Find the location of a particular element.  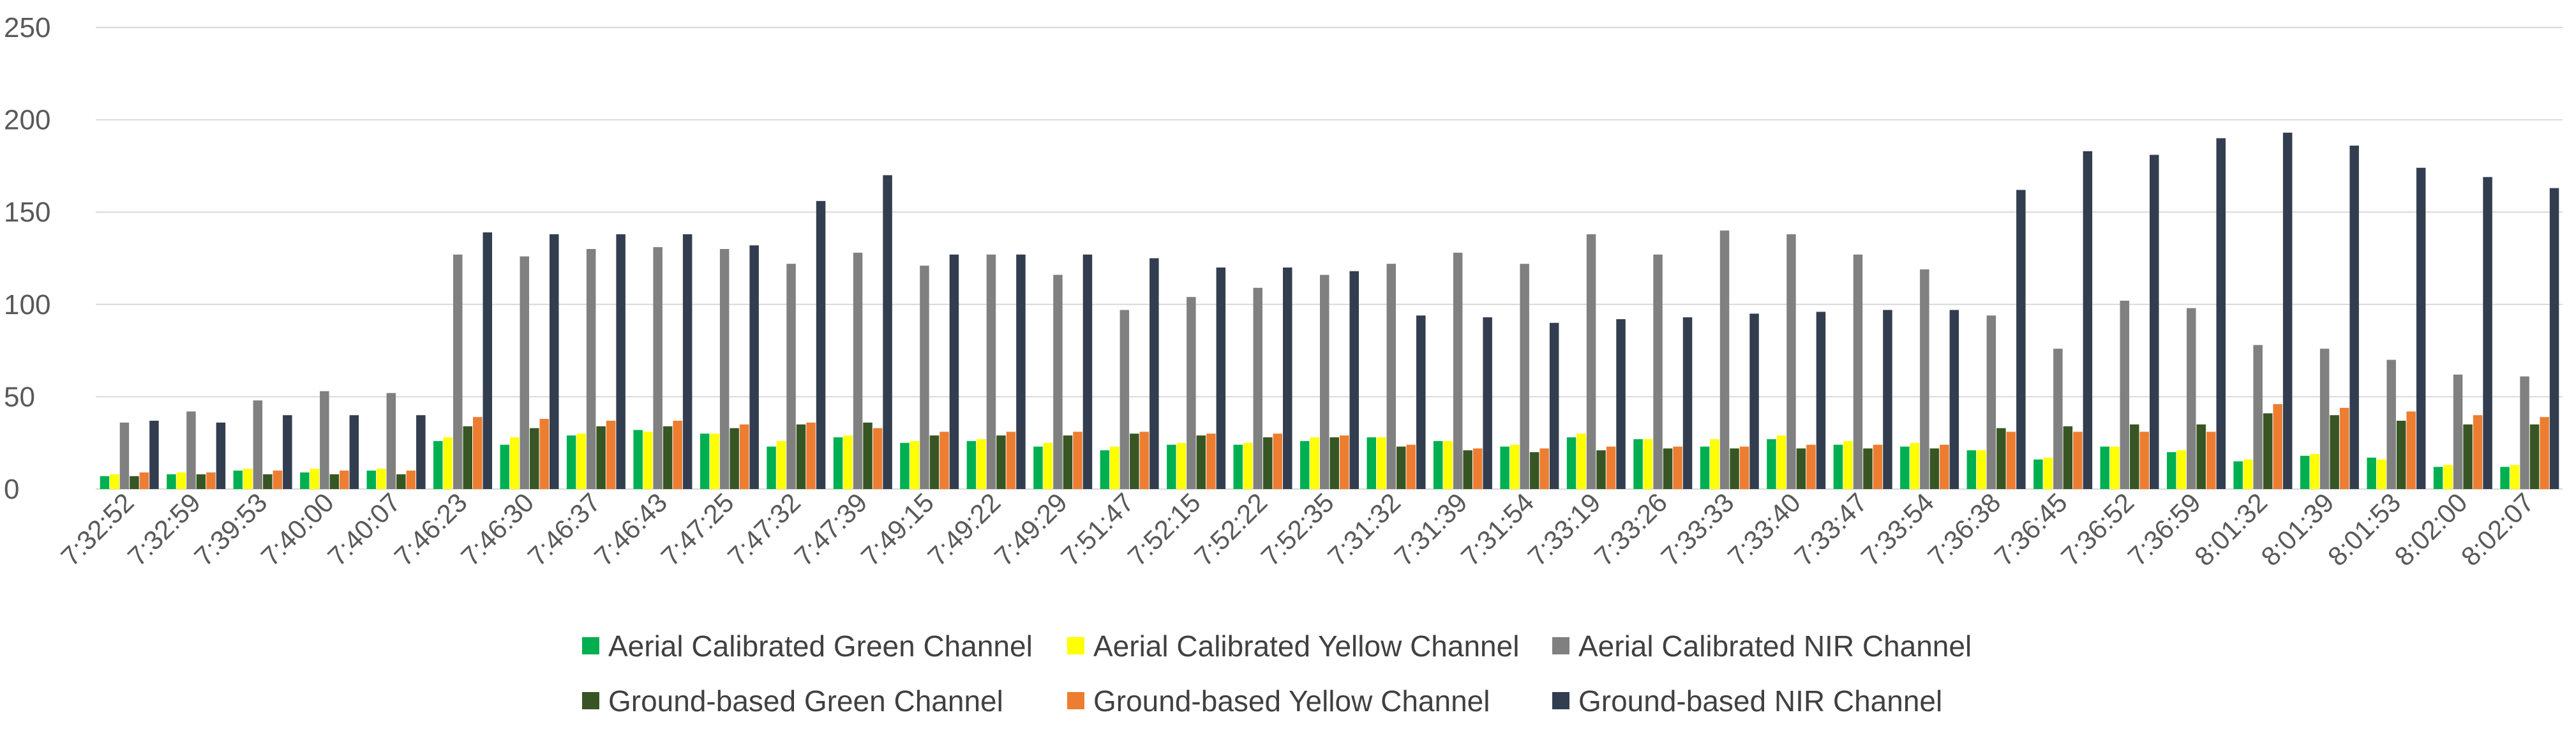

x-tick-label: 7:49:29 is located at coordinates (1031, 529).